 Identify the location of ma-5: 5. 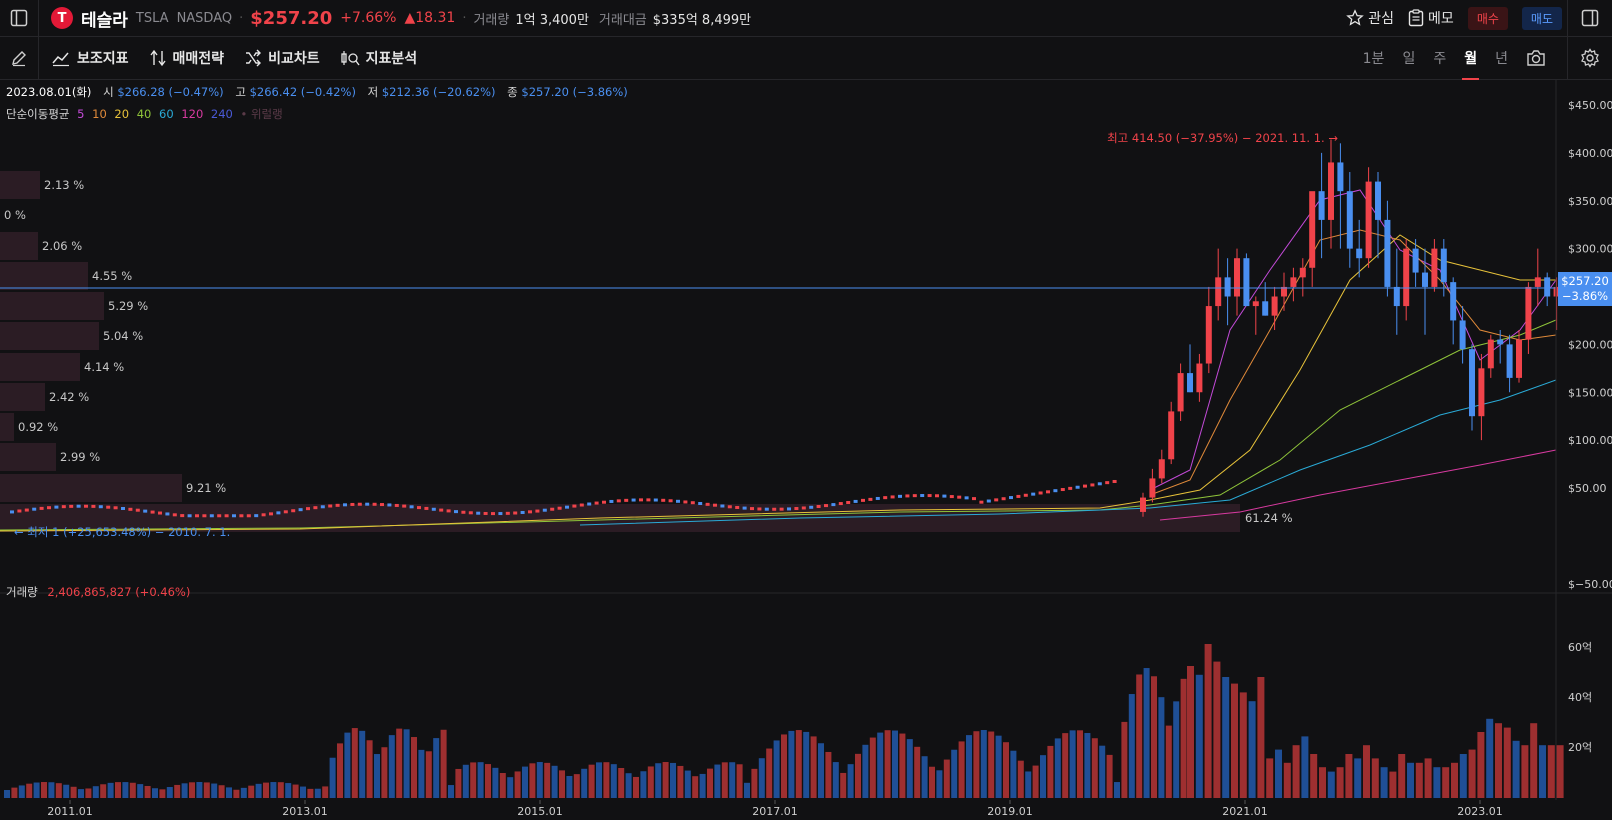
(81, 114).